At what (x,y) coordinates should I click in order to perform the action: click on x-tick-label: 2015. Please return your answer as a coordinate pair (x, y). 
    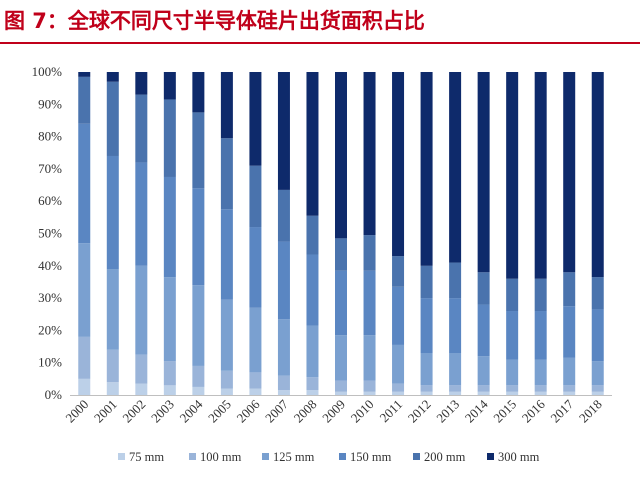
    Looking at the image, I should click on (504, 411).